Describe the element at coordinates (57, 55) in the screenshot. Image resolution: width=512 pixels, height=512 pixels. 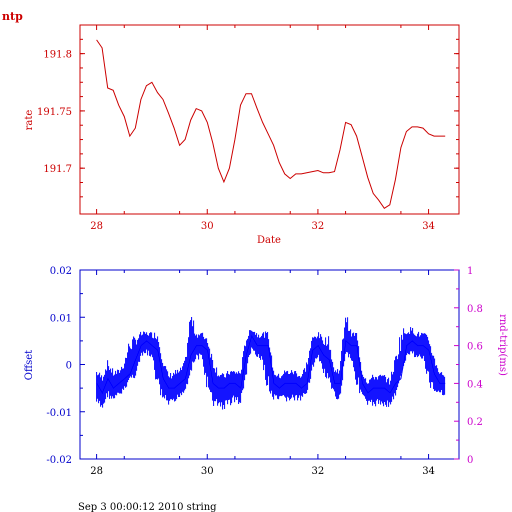
I see `rate-y-tick-label-2: 191.8` at that location.